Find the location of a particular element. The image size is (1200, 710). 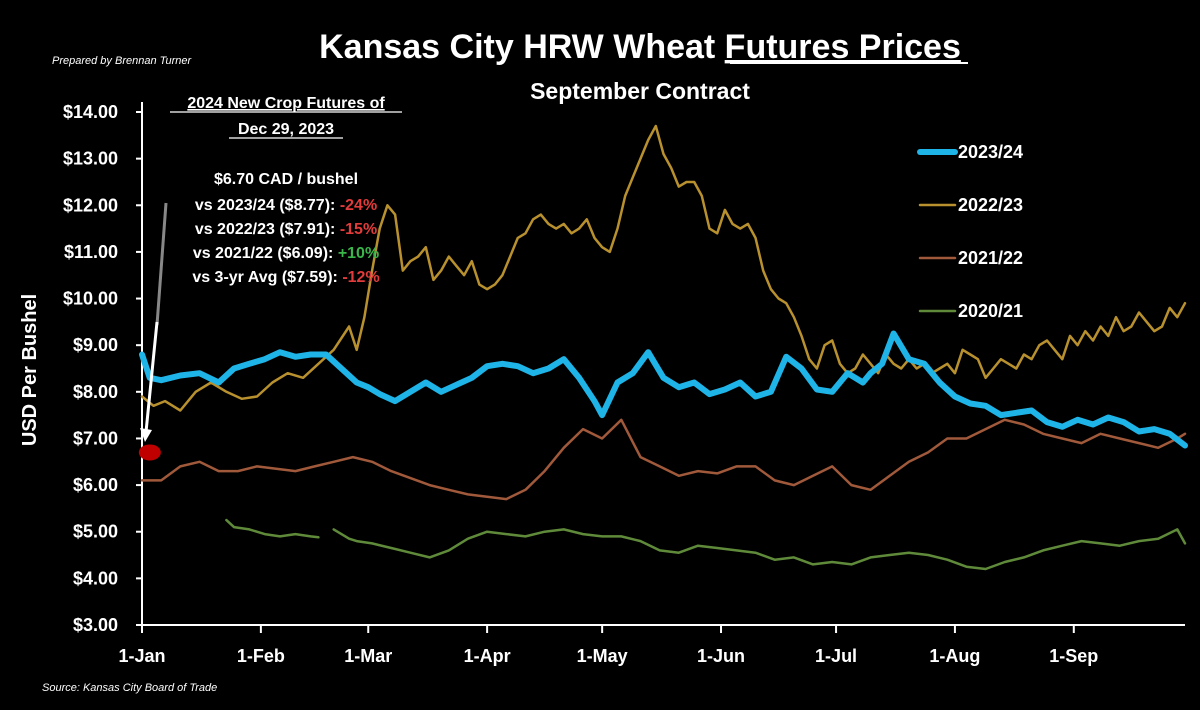

comparison-change: -24% is located at coordinates (358, 205).